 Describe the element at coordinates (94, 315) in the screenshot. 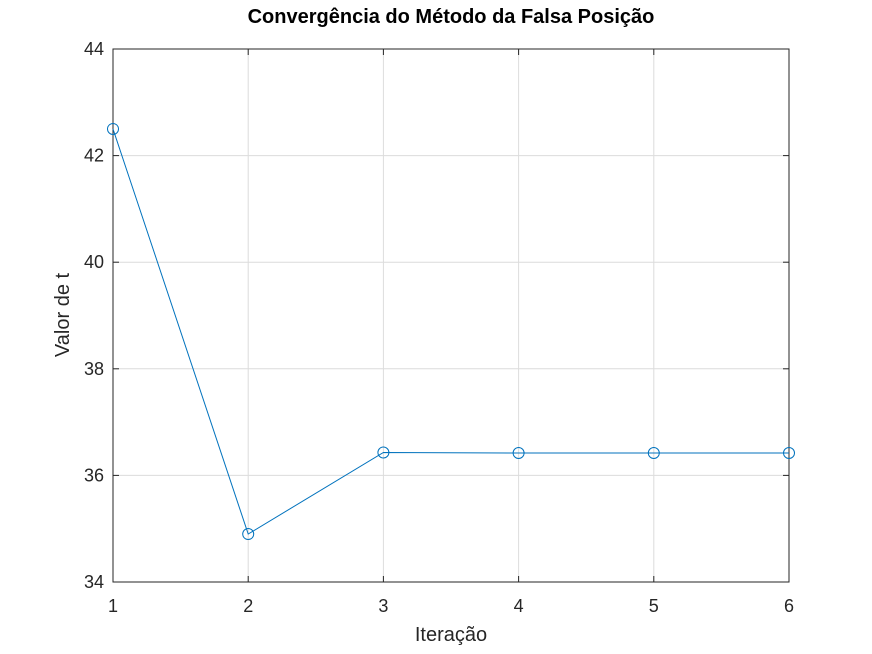

I see `y-tick-labels: 34 36 38 40 42 44` at that location.